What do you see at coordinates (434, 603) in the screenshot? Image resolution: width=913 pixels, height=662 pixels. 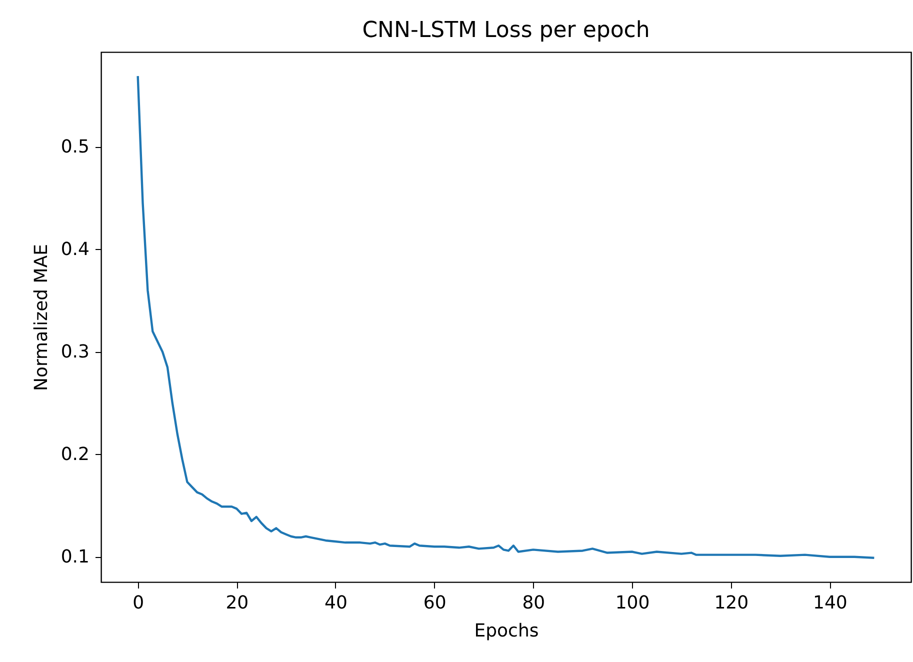 I see `x-tick-label: 60` at bounding box center [434, 603].